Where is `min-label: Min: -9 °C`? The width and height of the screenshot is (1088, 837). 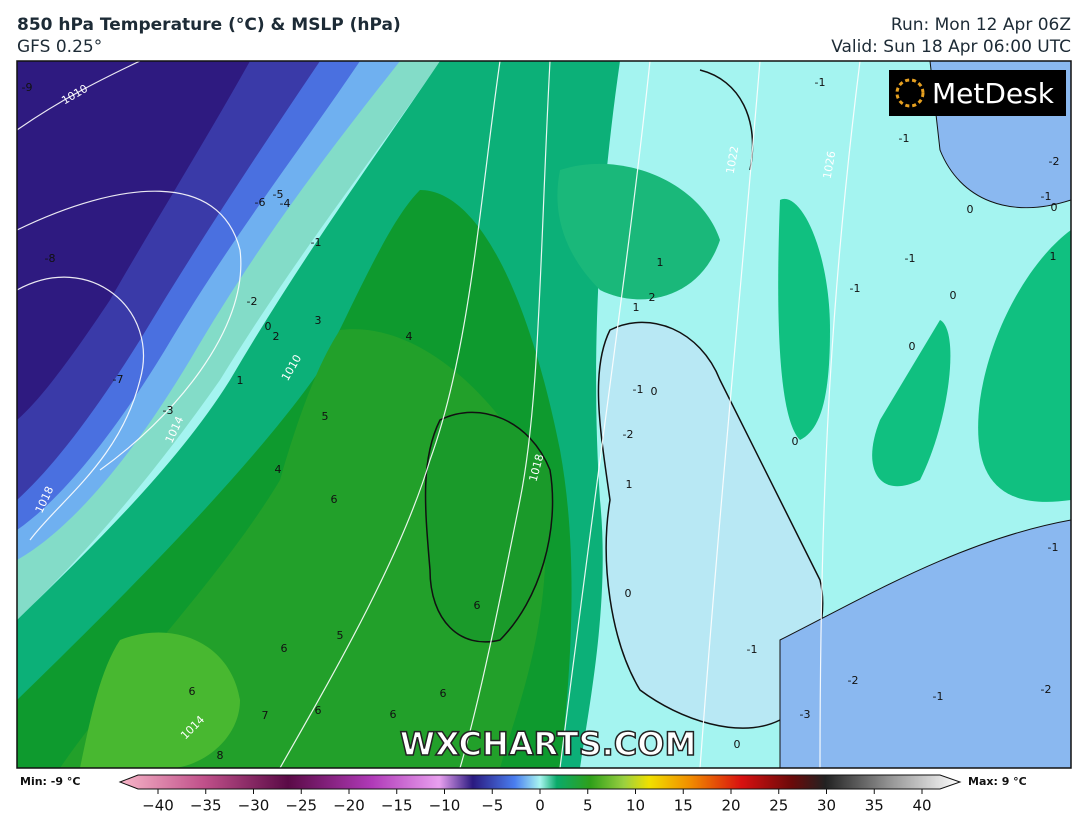
min-label: Min: -9 °C is located at coordinates (50, 781).